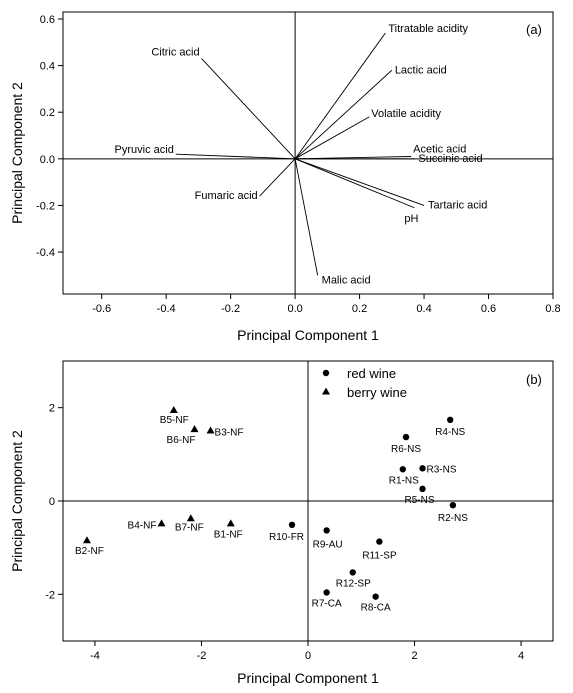 The image size is (573, 693). I want to click on point-label-r6-ns: R6-NS, so click(406, 449).